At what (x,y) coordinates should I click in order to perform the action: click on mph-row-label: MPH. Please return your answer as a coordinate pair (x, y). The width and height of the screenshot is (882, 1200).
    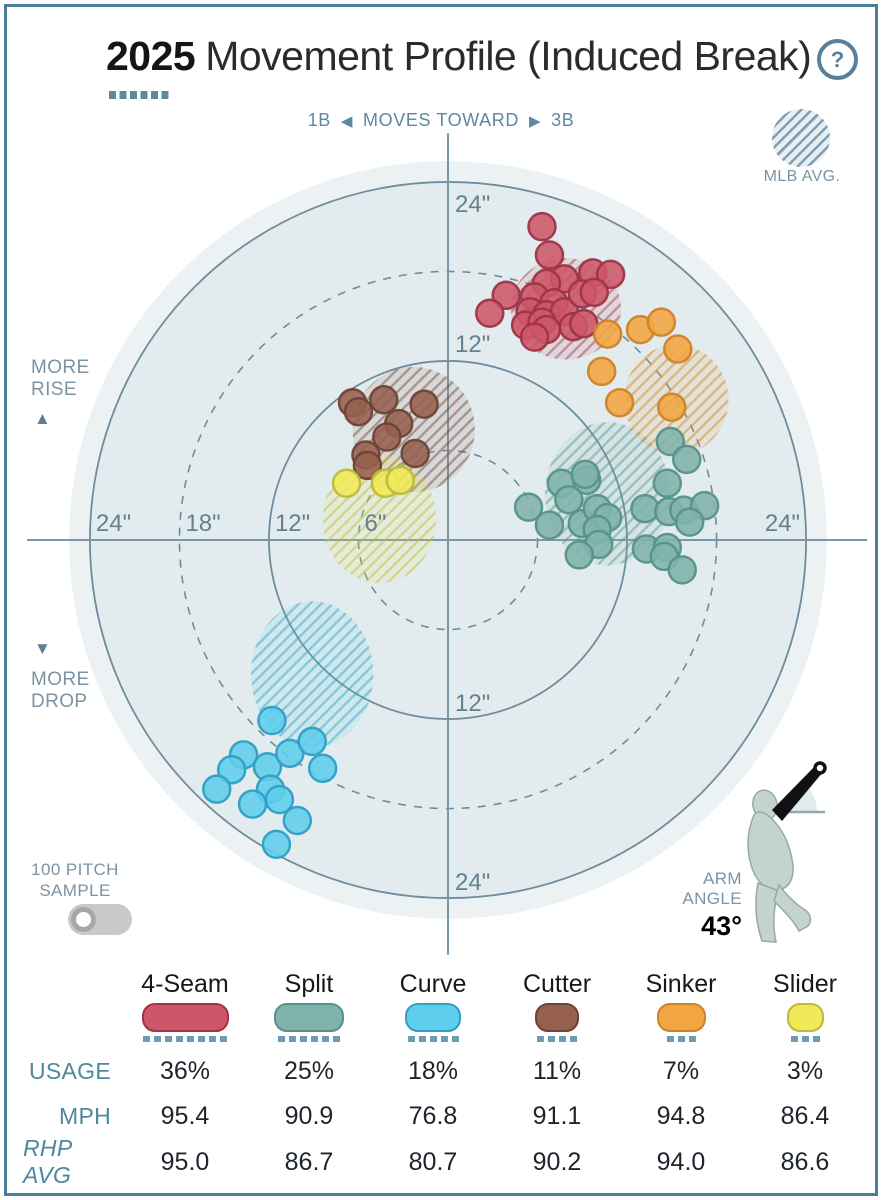
    Looking at the image, I should click on (84, 1115).